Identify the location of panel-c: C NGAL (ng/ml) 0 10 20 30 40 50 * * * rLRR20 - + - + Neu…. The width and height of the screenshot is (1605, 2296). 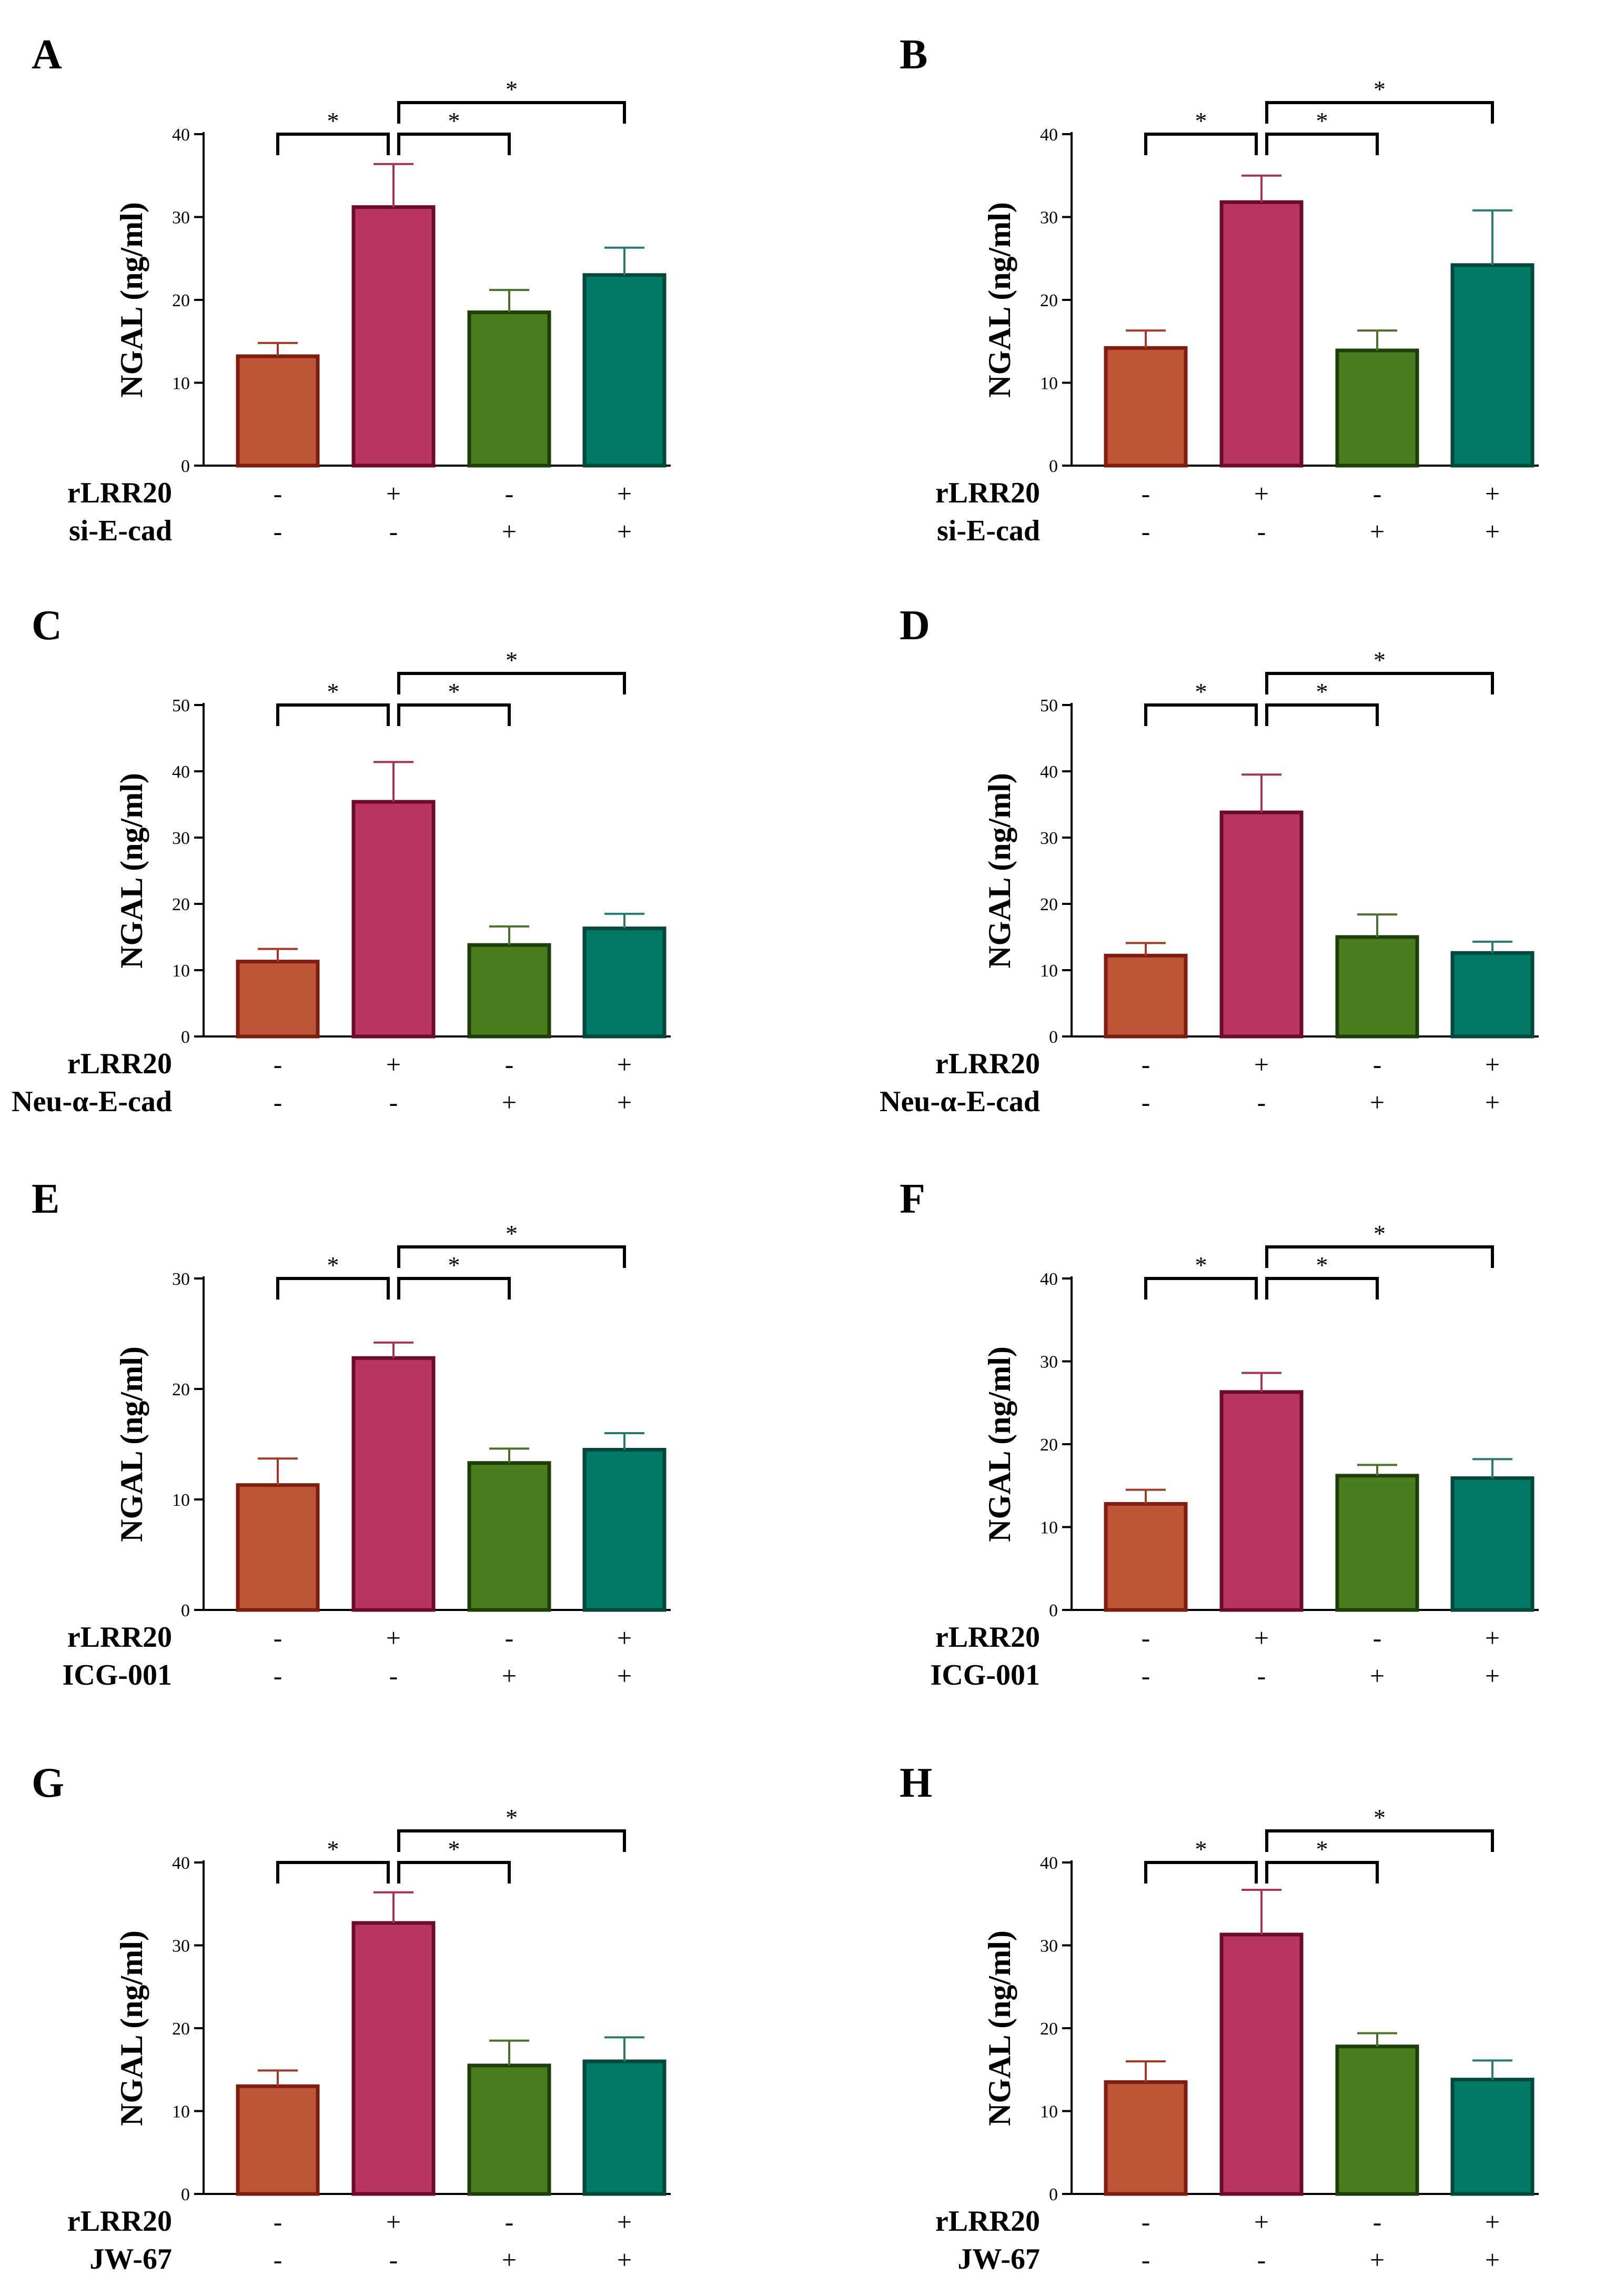
(341, 860).